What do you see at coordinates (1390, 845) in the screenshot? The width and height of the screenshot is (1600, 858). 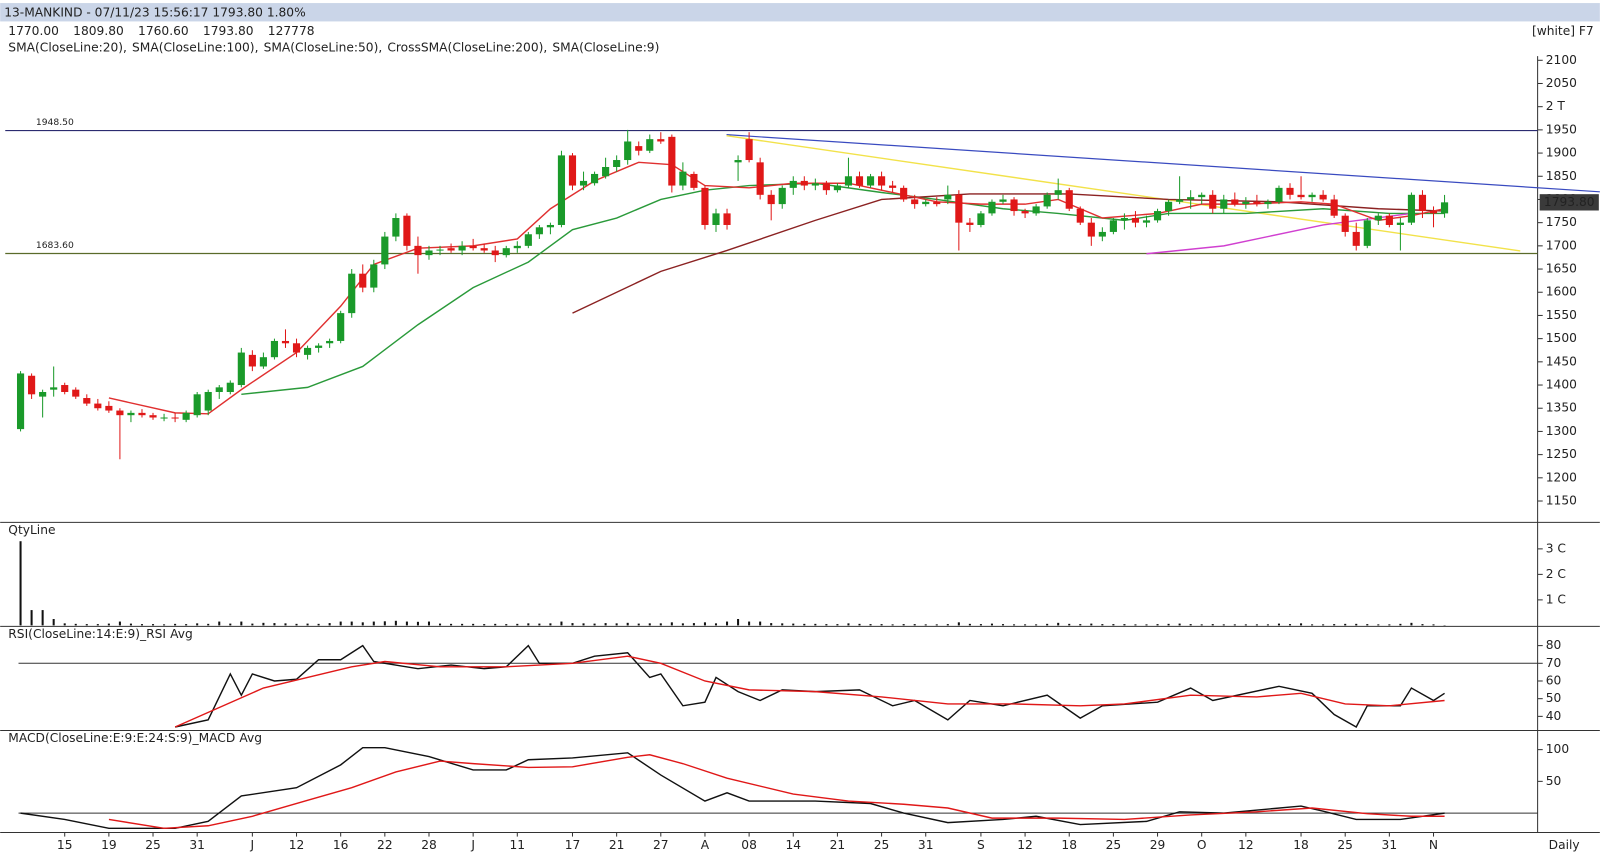 I see `x-tick-label: 31` at bounding box center [1390, 845].